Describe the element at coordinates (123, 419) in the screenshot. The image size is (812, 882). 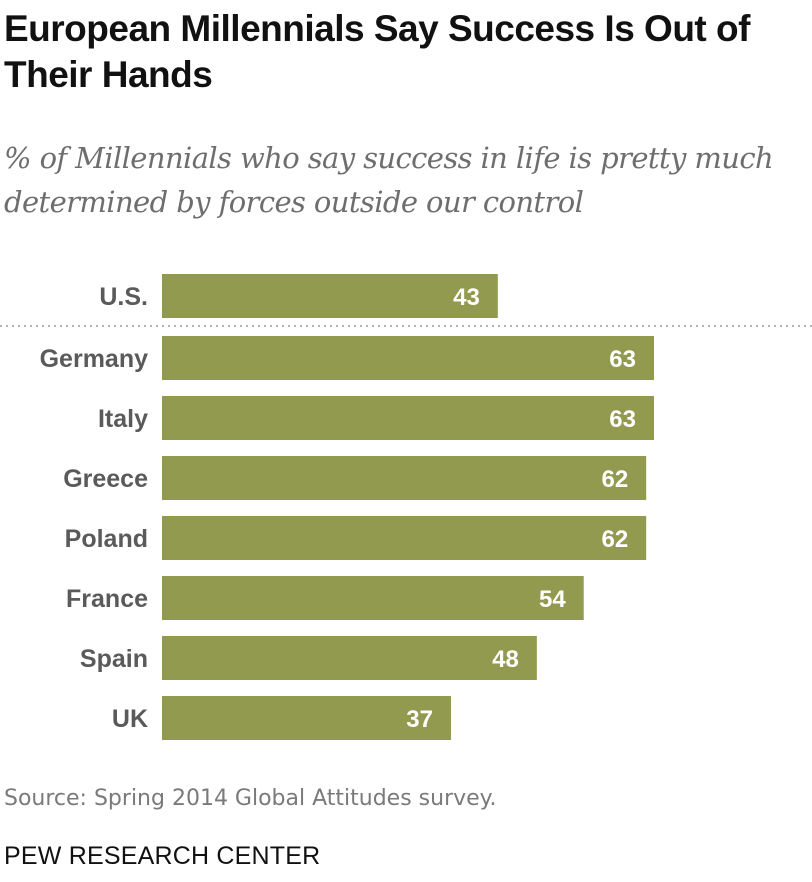
I see `category-label-italy: Italy` at that location.